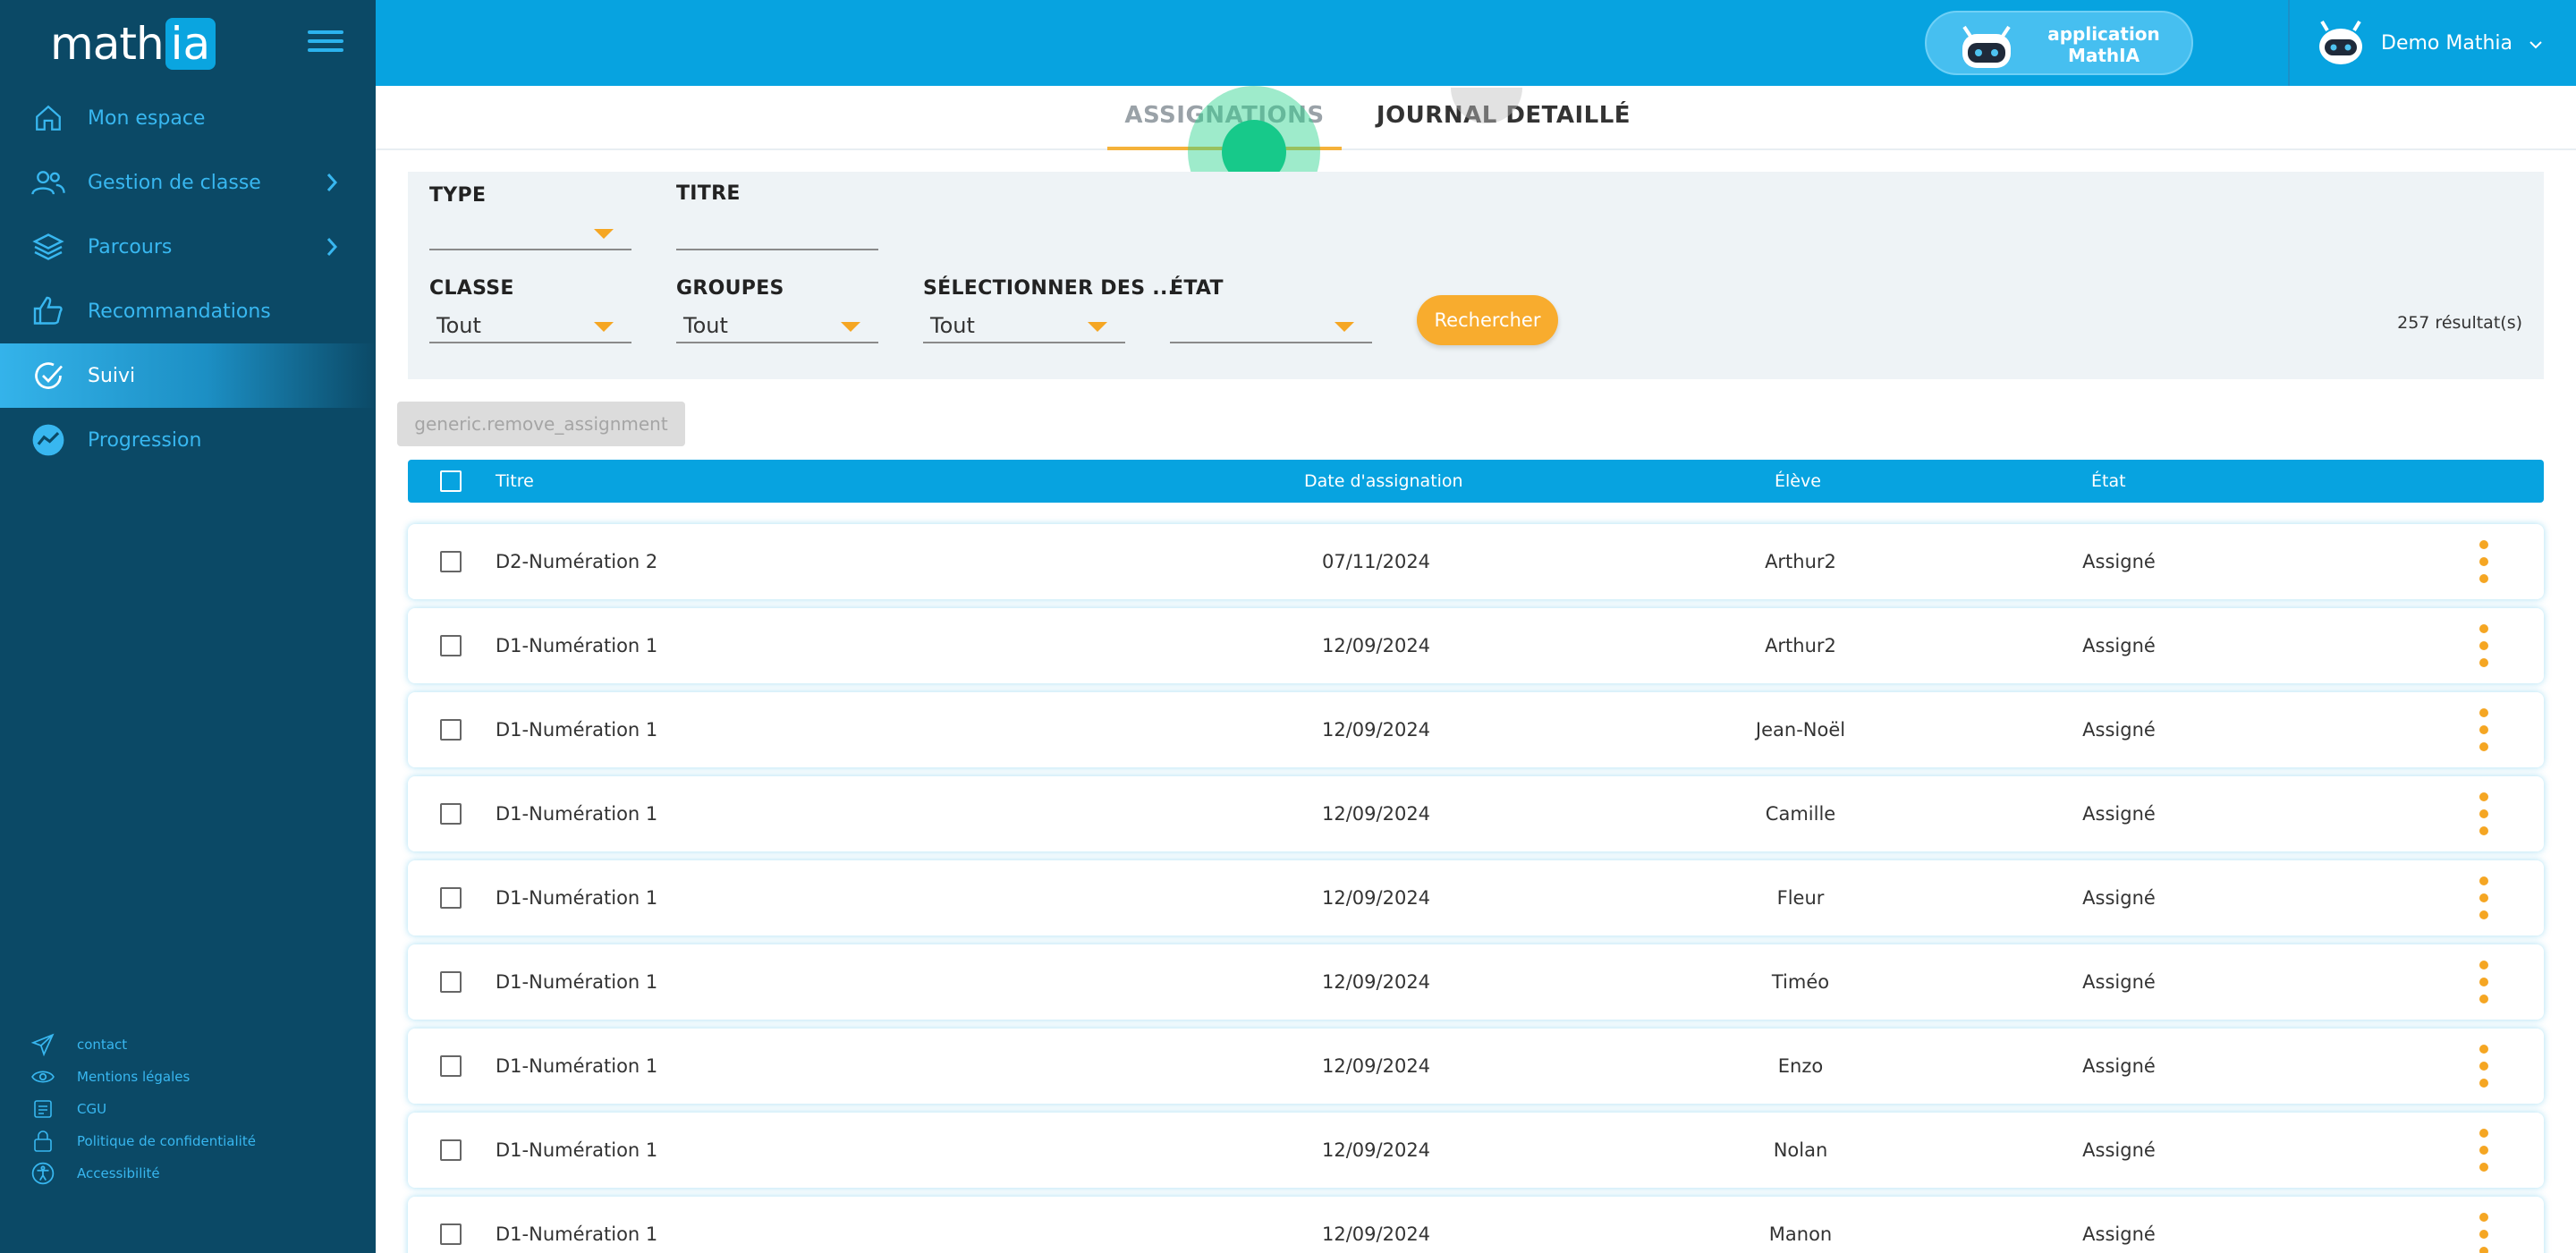  What do you see at coordinates (577, 561) in the screenshot?
I see `cell-titre: D2-Numération 2` at bounding box center [577, 561].